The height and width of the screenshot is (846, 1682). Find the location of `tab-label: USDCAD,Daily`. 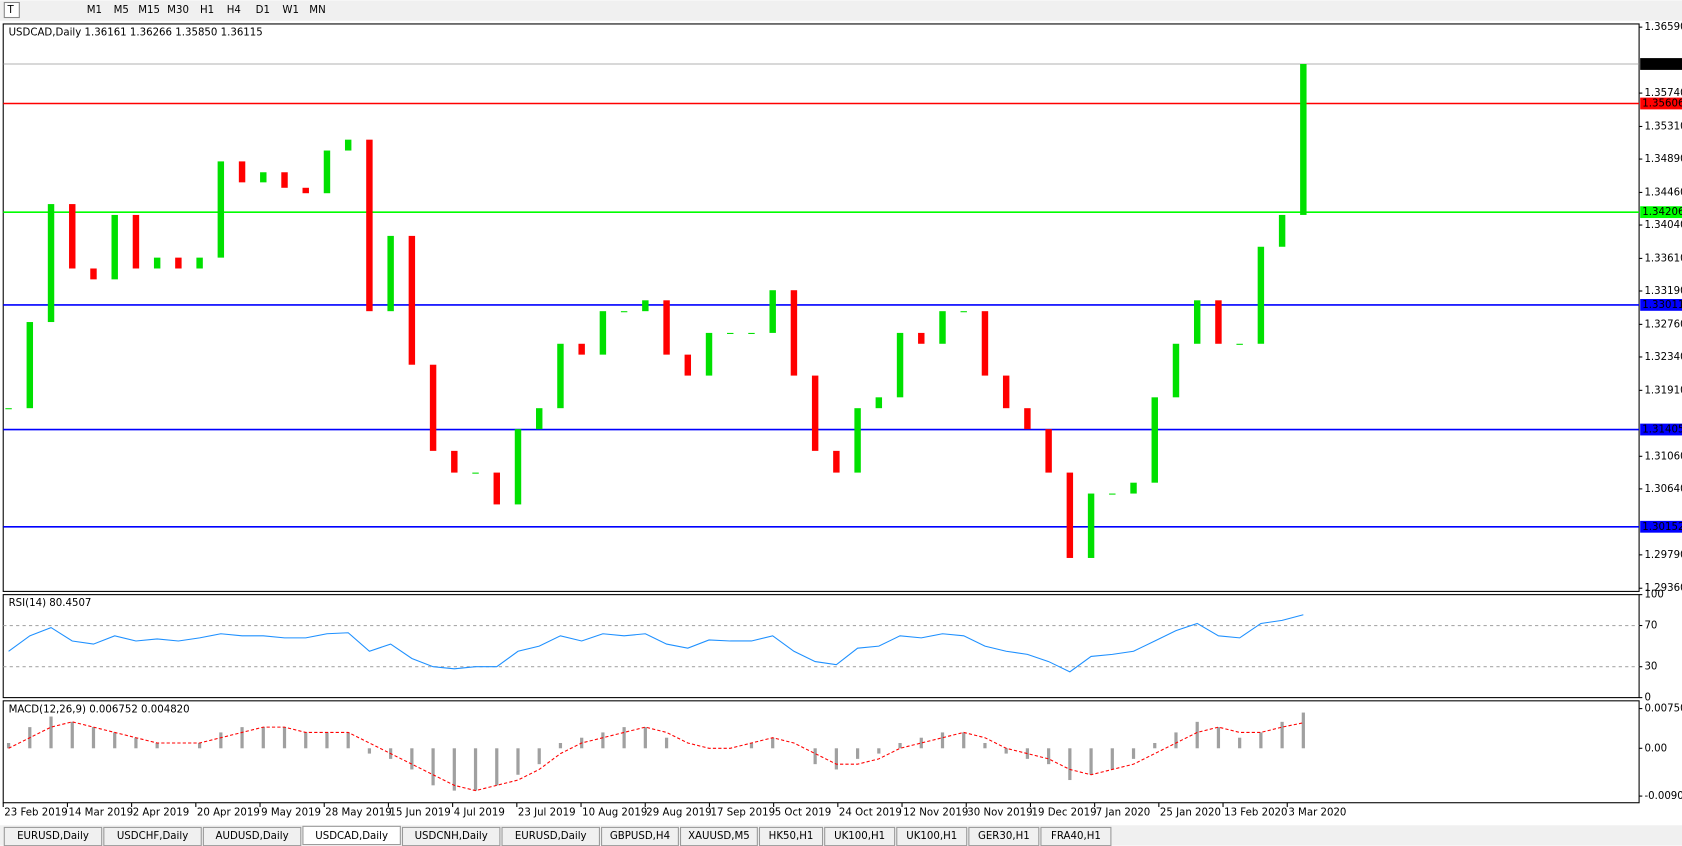

tab-label: USDCAD,Daily is located at coordinates (351, 836).